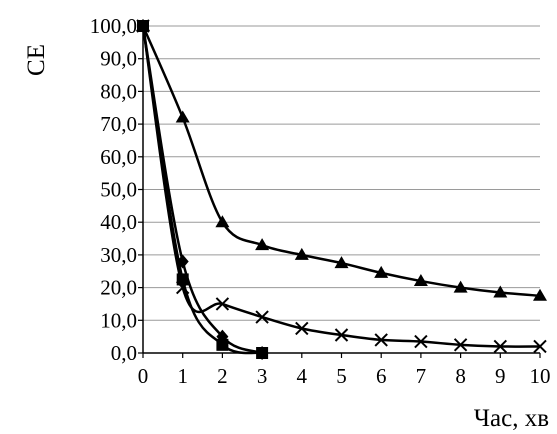 Image resolution: width=557 pixels, height=434 pixels. Describe the element at coordinates (302, 376) in the screenshot. I see `x-tick-label-4: 4` at that location.